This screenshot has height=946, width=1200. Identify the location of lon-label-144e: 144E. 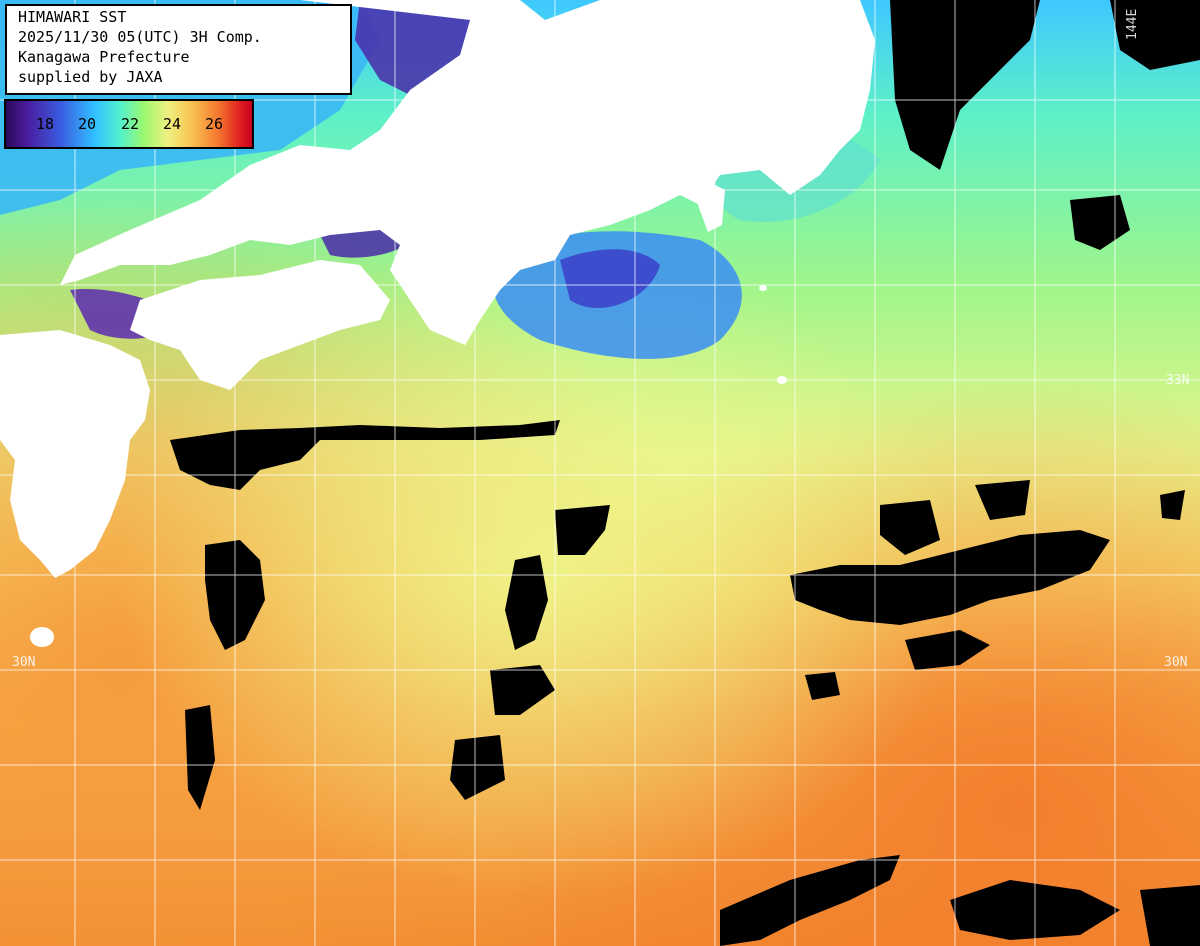
(1132, 24).